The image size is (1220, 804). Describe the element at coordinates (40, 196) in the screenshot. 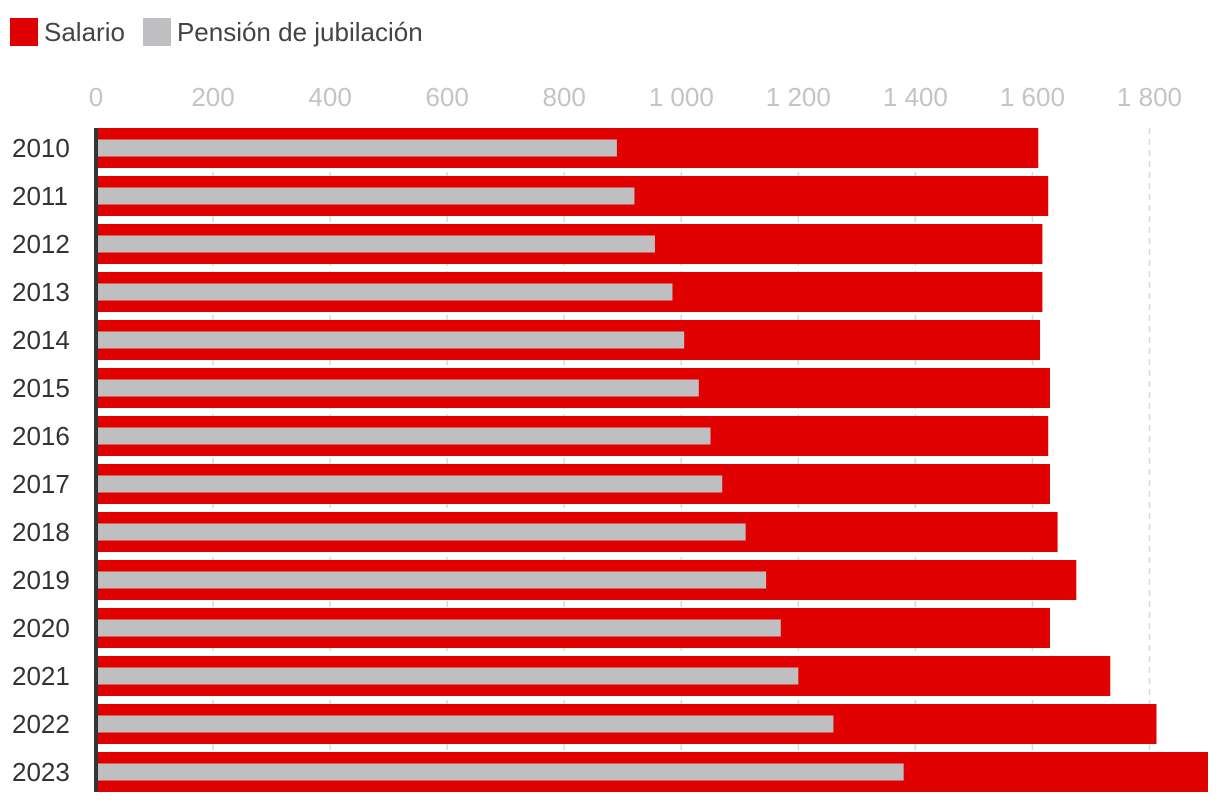

I see `category-label: 2011` at that location.